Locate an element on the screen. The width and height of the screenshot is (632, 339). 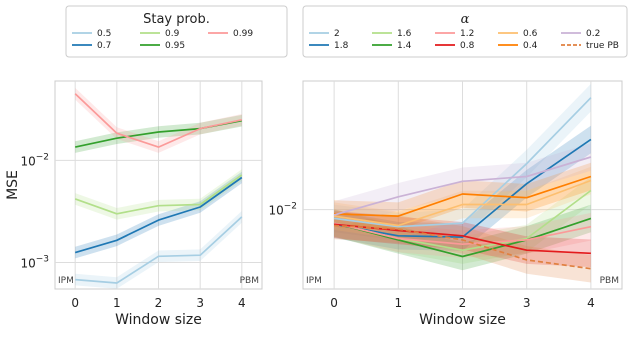
series-line-0.2 is located at coordinates (462, 186).